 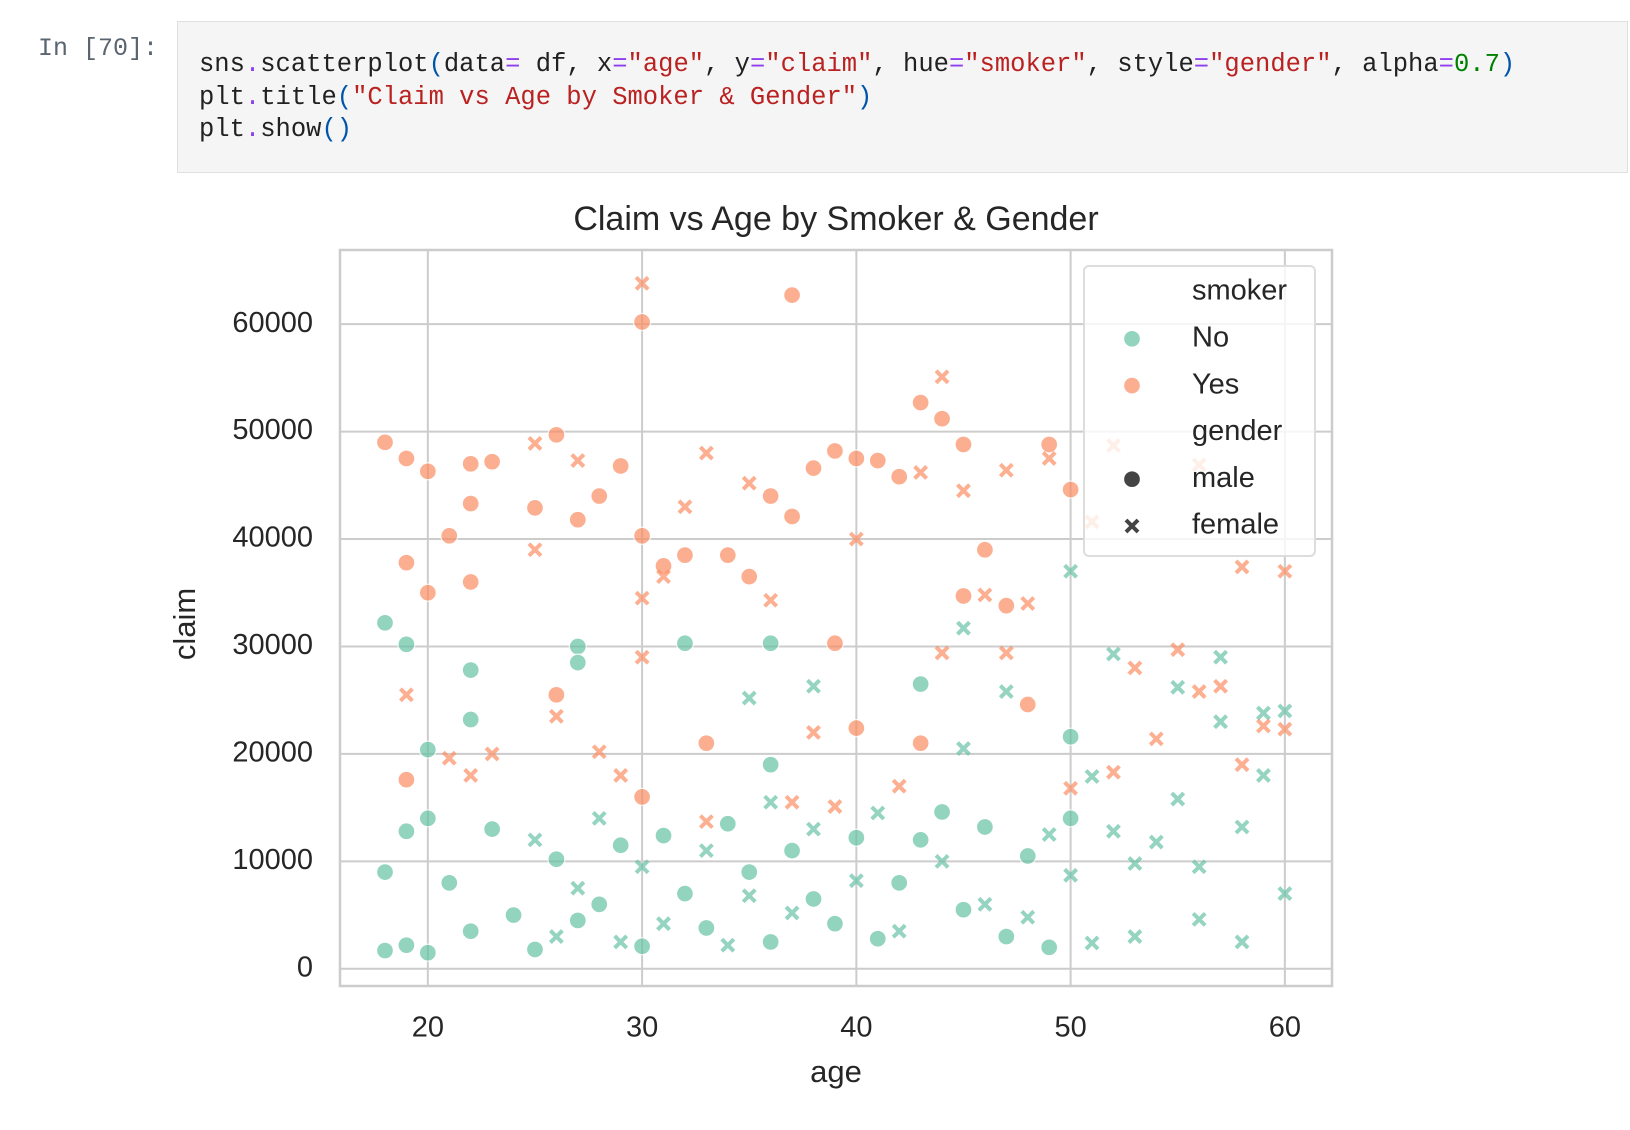 What do you see at coordinates (666, 64) in the screenshot?
I see `code-token: "age"` at bounding box center [666, 64].